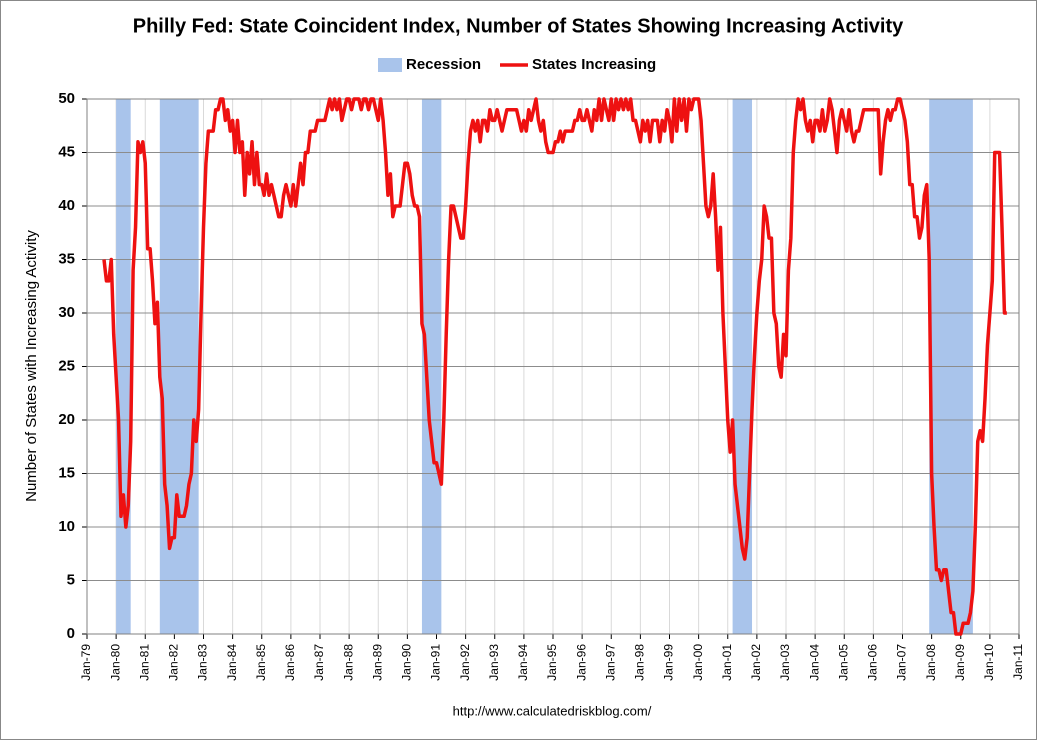 The image size is (1037, 740). I want to click on y-tick-label: 15, so click(66, 472).